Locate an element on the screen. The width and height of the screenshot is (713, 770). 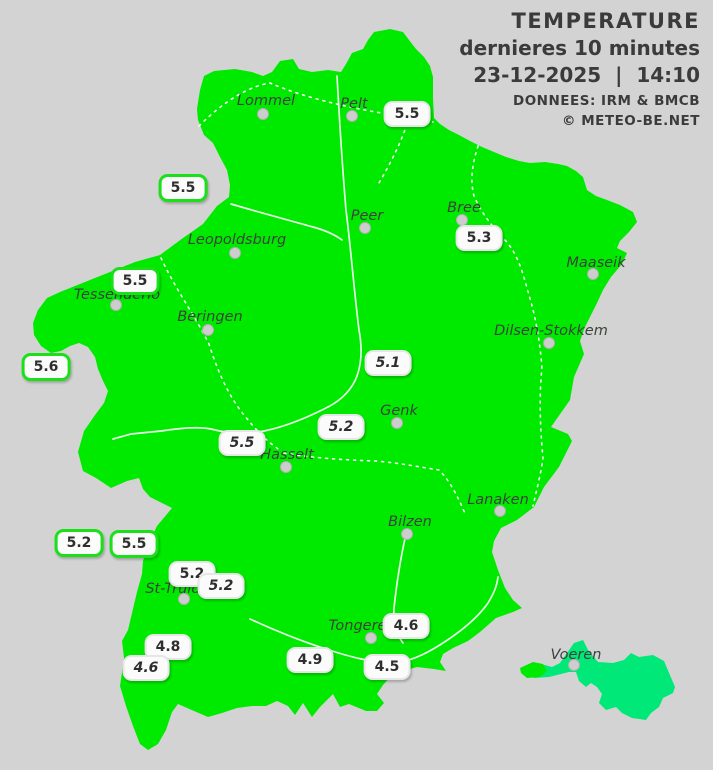
voeren-shape is located at coordinates (599, 680).